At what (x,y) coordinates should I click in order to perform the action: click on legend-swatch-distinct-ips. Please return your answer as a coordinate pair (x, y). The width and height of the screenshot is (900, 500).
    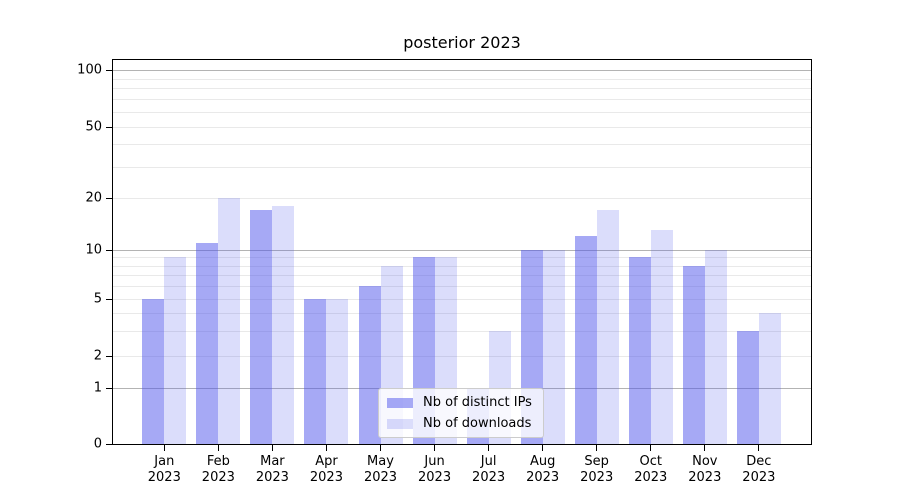
    Looking at the image, I should click on (400, 402).